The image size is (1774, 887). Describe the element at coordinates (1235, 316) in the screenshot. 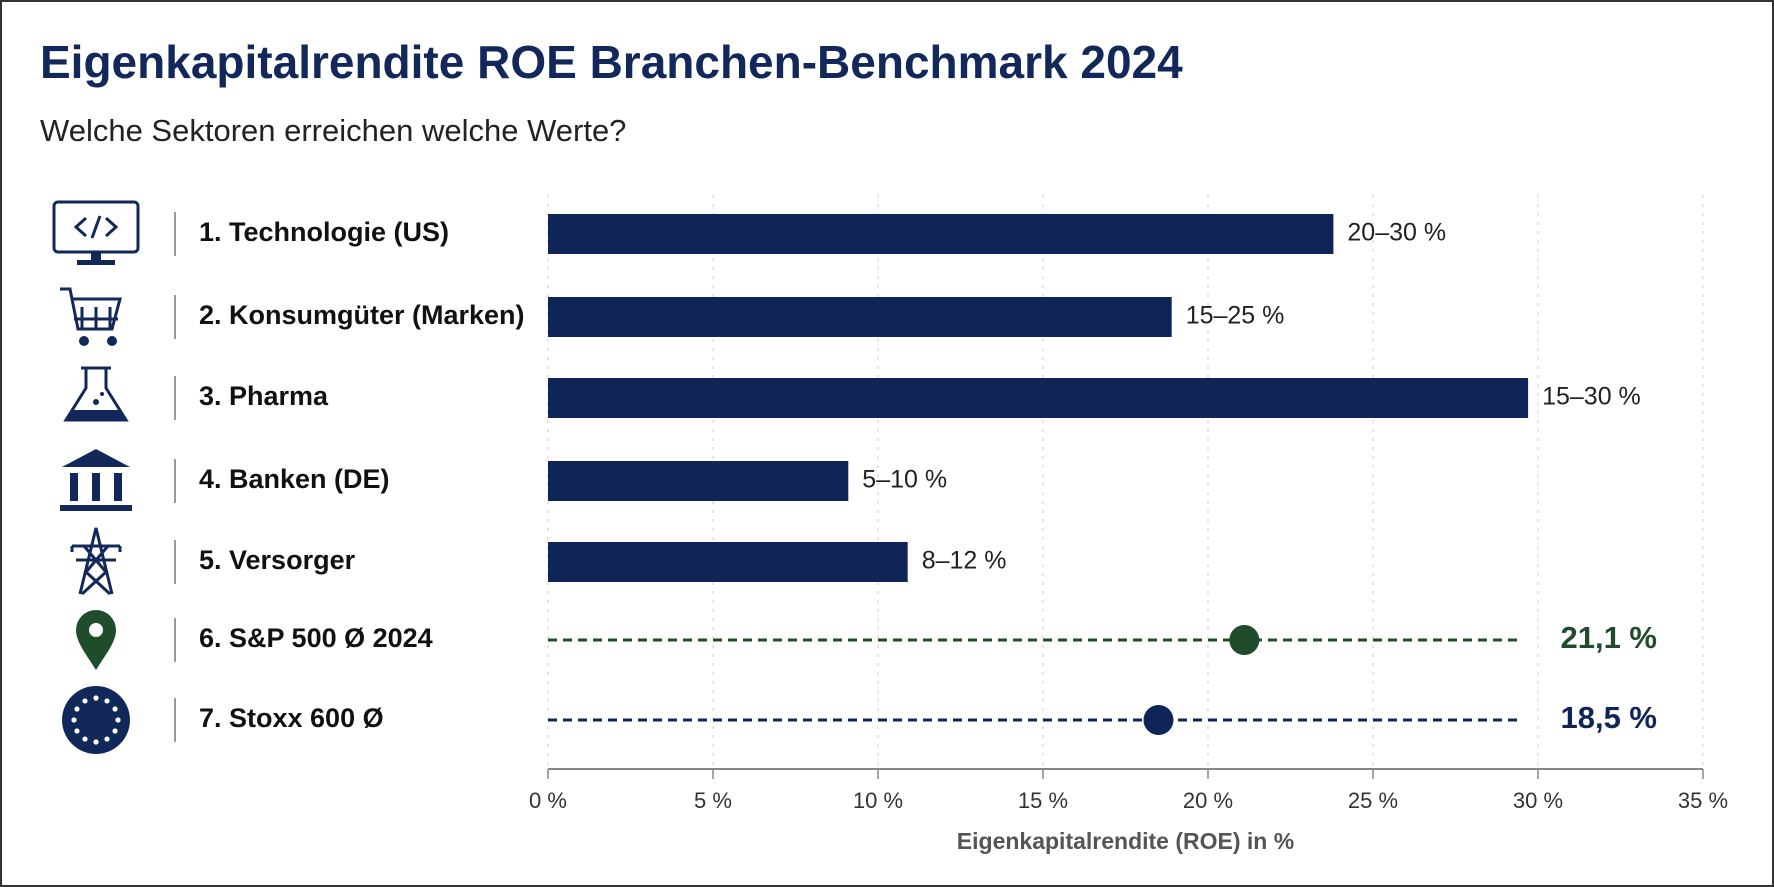

I see `range-label: 15–25 %` at that location.